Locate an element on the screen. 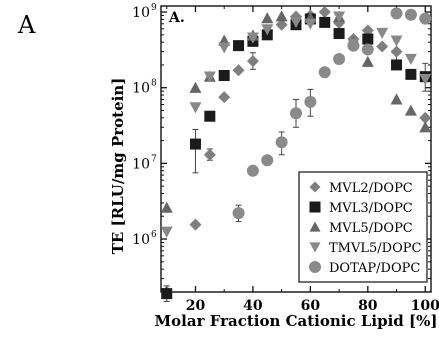 This screenshot has width=439, height=340. legend-box is located at coordinates (363, 227).